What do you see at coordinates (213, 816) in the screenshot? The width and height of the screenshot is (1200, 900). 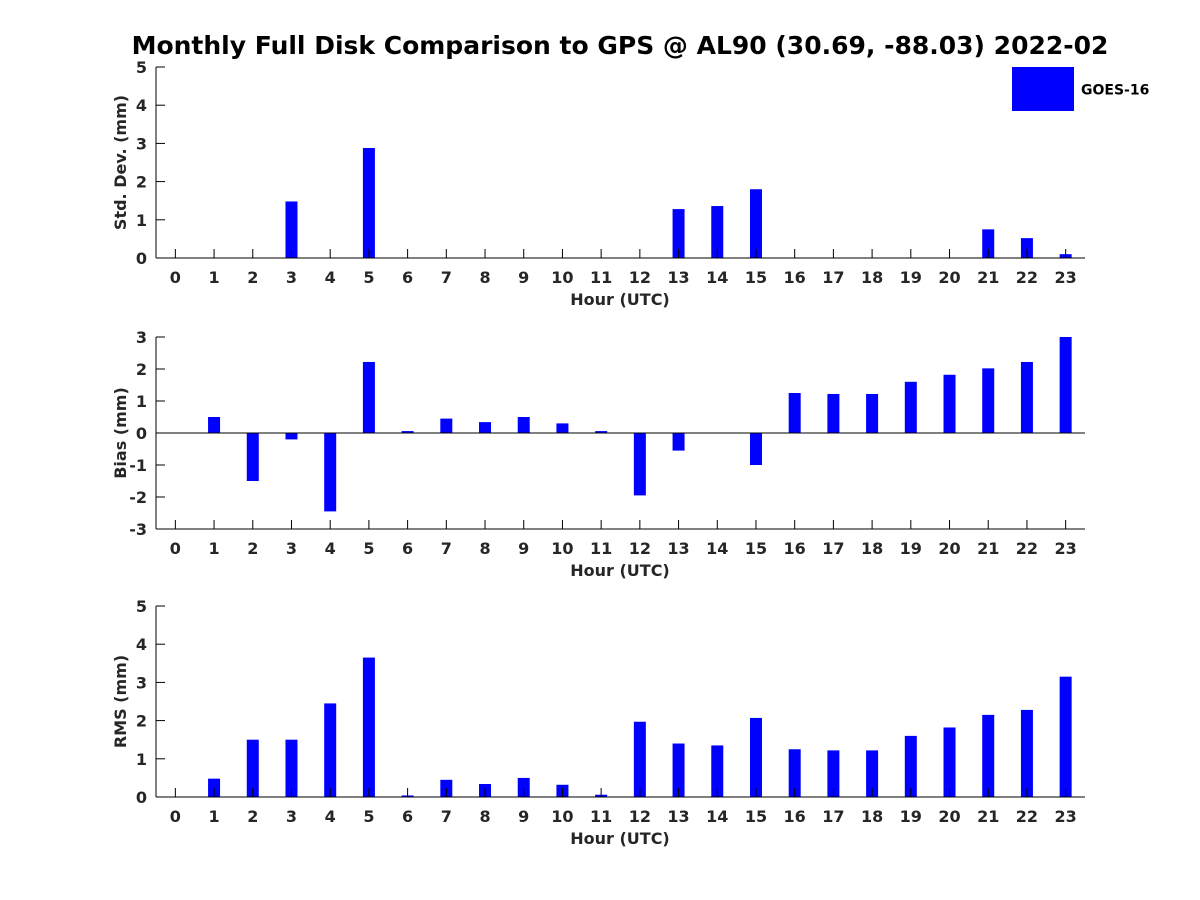 I see `x-tick-label: 1` at bounding box center [213, 816].